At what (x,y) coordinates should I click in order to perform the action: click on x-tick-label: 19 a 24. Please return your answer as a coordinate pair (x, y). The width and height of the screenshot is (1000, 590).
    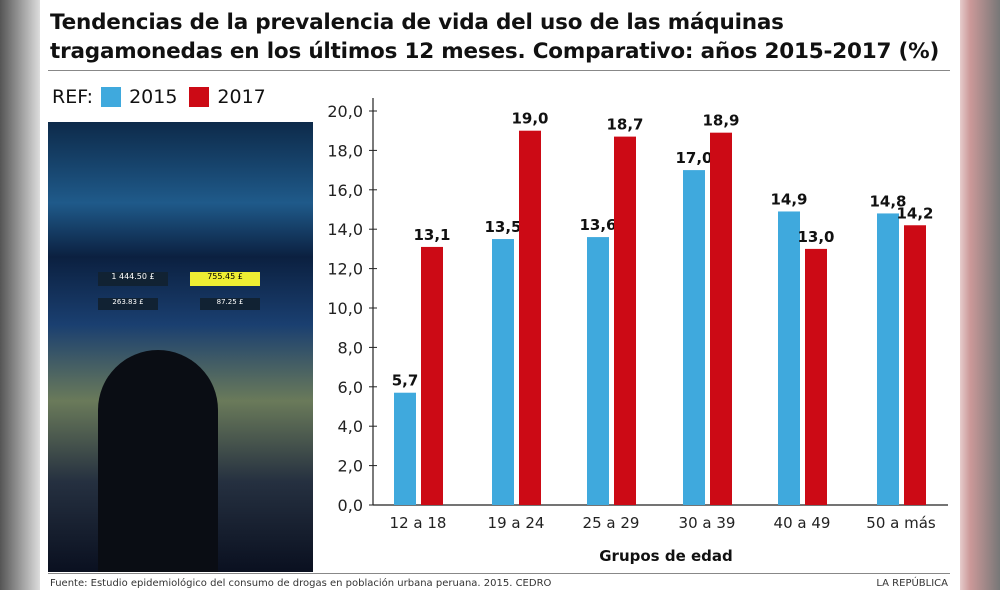
    Looking at the image, I should click on (516, 523).